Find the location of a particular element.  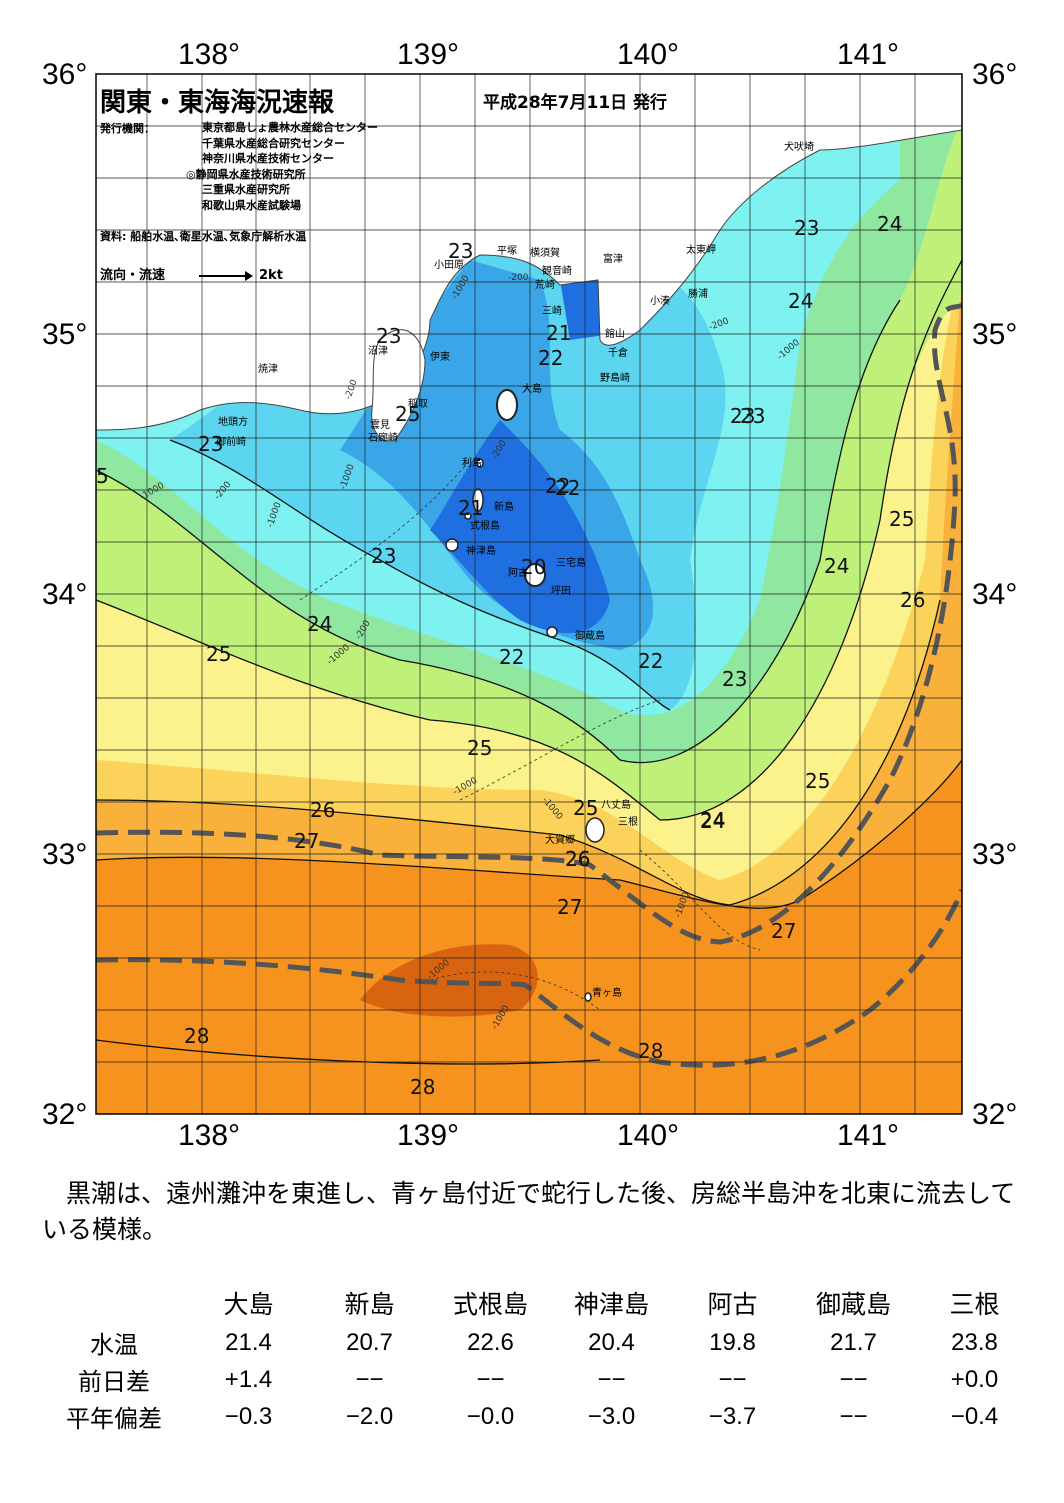

col-header: 式根島 is located at coordinates (490, 1304).